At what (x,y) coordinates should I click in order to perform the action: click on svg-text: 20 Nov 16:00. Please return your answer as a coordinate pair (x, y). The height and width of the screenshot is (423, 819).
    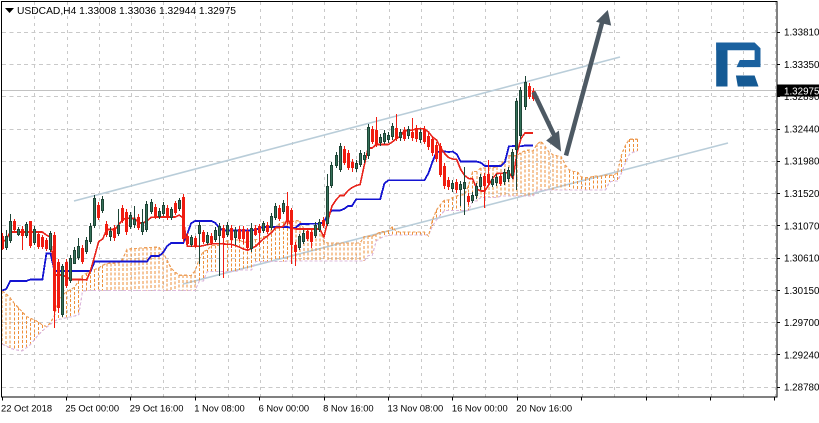
    Looking at the image, I should click on (544, 407).